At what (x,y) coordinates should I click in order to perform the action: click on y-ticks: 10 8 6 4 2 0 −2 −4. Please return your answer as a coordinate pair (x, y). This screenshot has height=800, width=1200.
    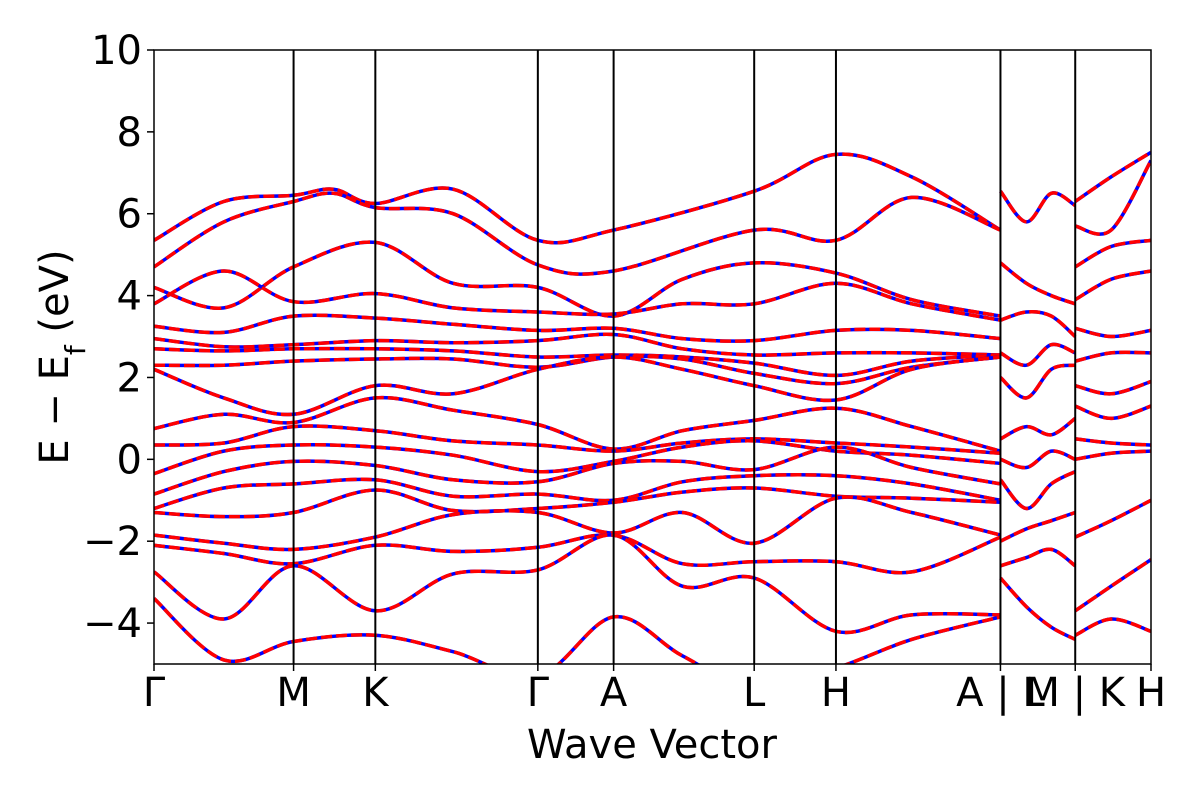
    Looking at the image, I should click on (118, 337).